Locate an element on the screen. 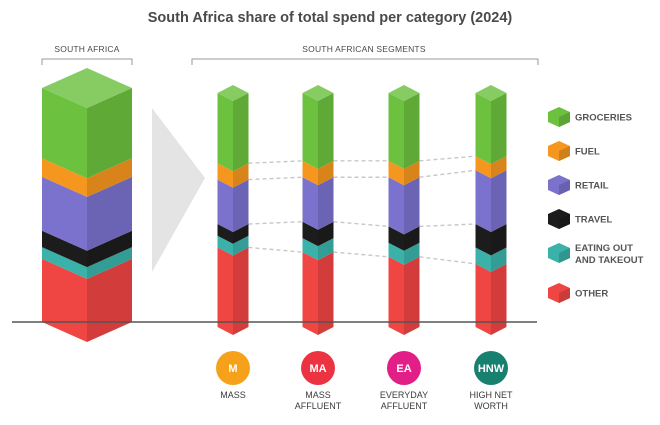 The width and height of the screenshot is (660, 425). bar-ma-groceries-right-face is located at coordinates (326, 131).